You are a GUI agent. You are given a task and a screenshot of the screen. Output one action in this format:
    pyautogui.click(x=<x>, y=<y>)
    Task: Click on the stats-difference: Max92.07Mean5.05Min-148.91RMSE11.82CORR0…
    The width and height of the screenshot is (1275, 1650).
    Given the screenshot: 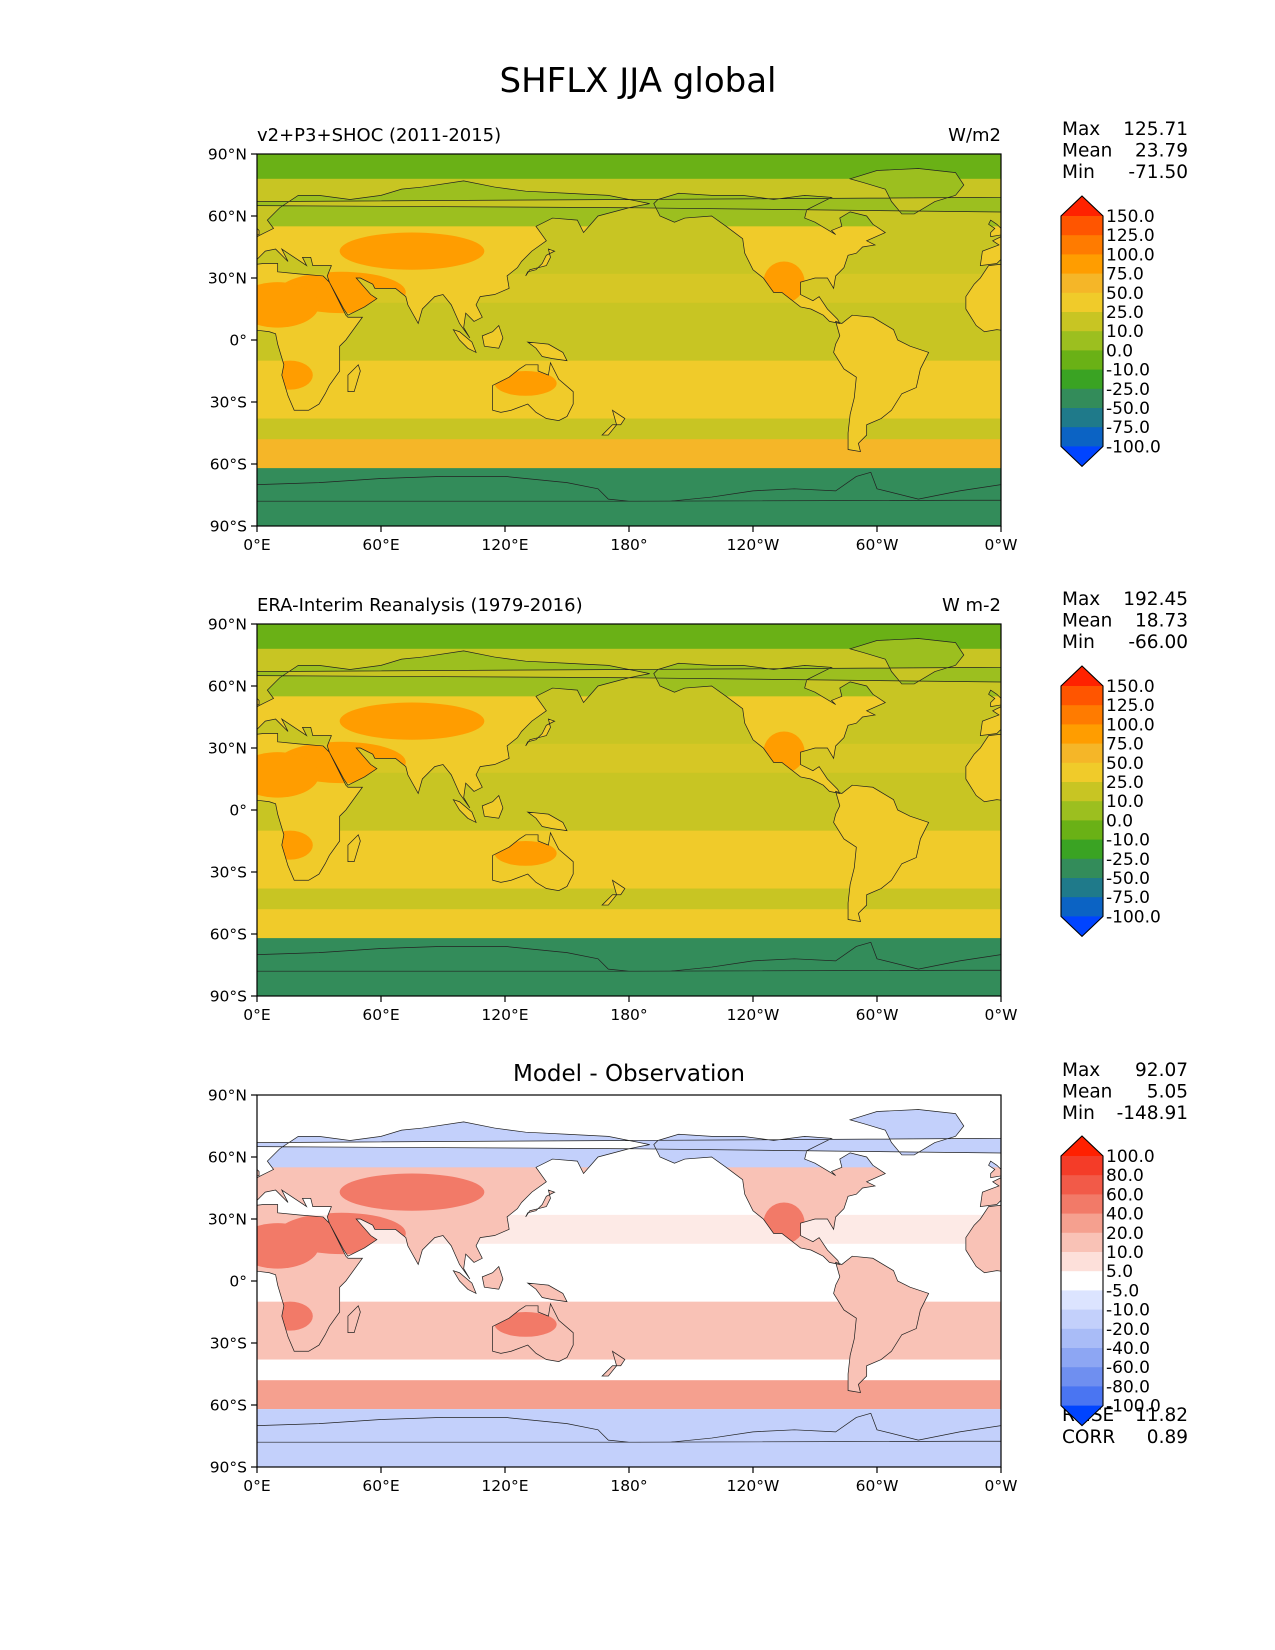 What is the action you would take?
    pyautogui.click(x=1125, y=1254)
    